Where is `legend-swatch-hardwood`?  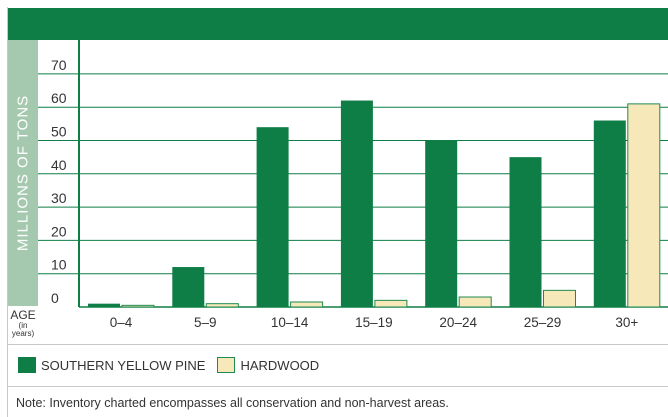 legend-swatch-hardwood is located at coordinates (226, 365).